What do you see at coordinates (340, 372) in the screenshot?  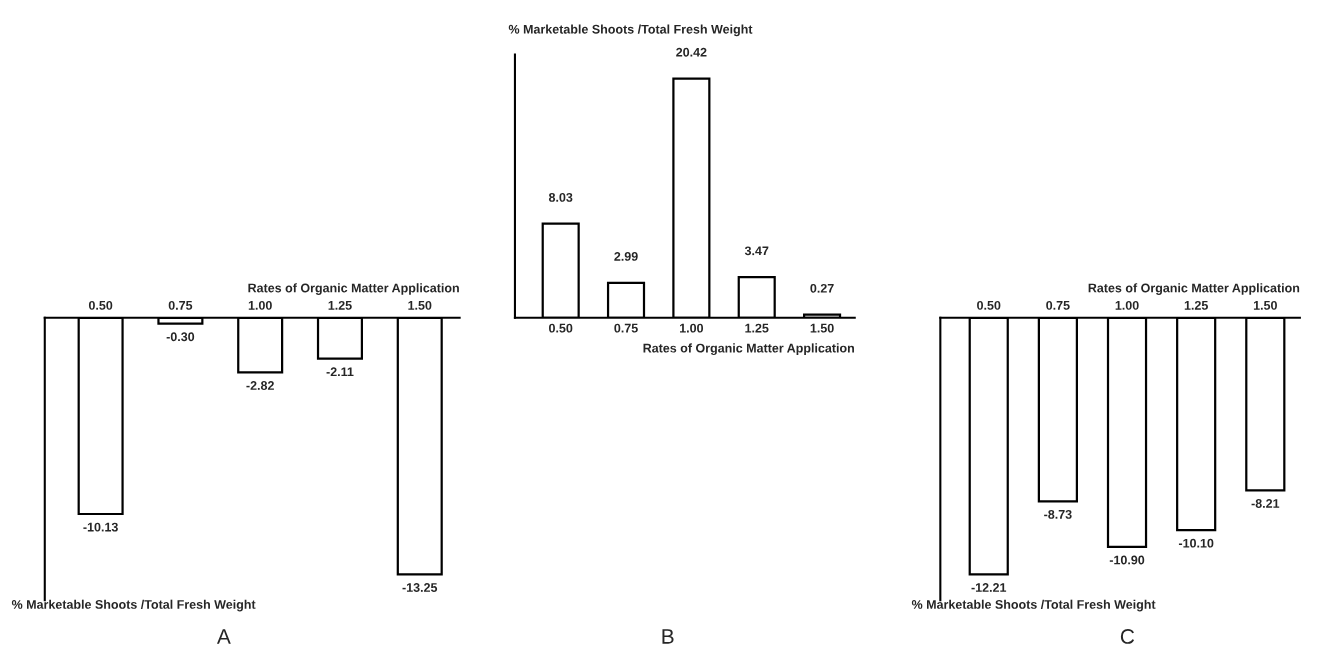 I see `data-label: -2.11` at bounding box center [340, 372].